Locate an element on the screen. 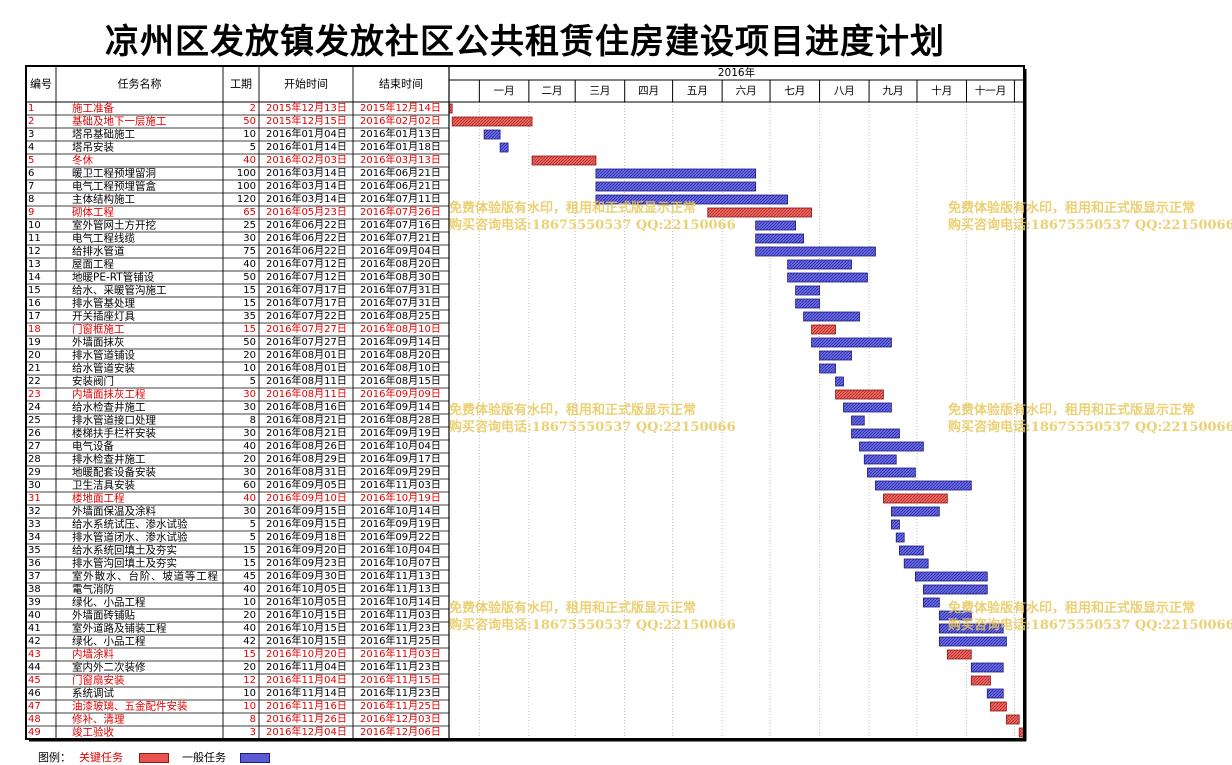 The image size is (1232, 765). task-name: 楼梯扶手栏杆安装 is located at coordinates (114, 433).